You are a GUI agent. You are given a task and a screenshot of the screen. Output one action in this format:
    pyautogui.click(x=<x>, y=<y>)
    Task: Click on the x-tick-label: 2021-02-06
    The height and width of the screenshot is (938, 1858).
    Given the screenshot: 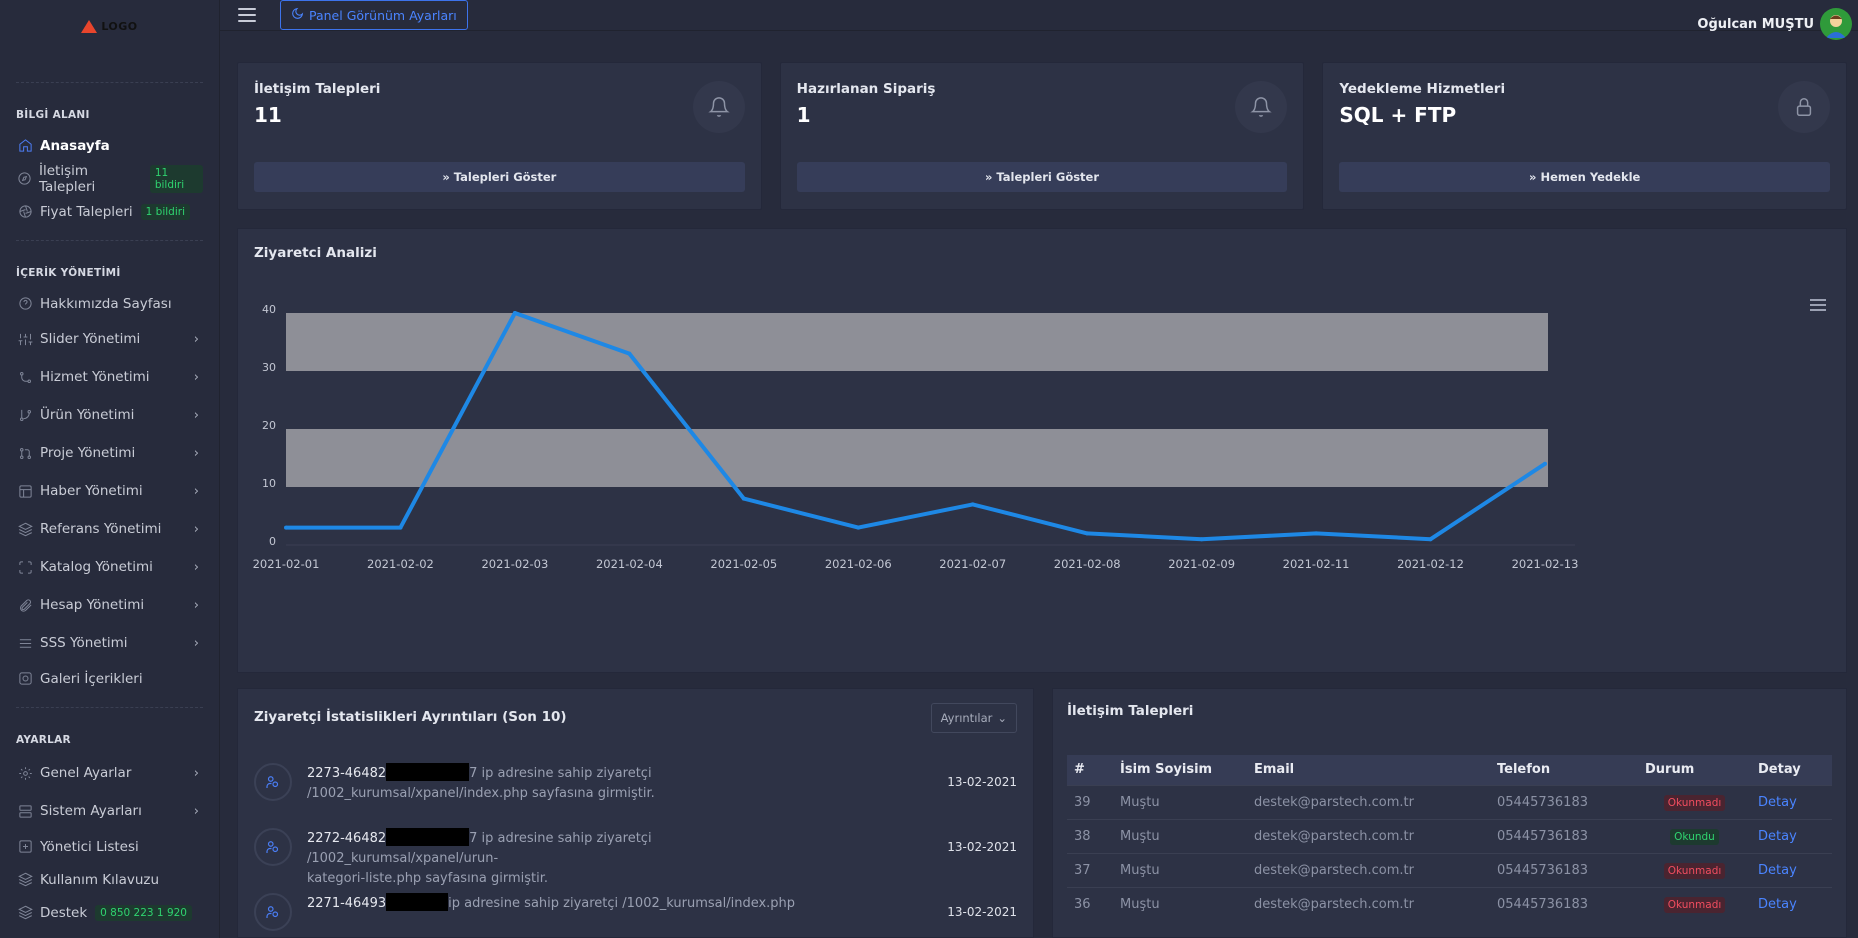 What is the action you would take?
    pyautogui.click(x=858, y=564)
    